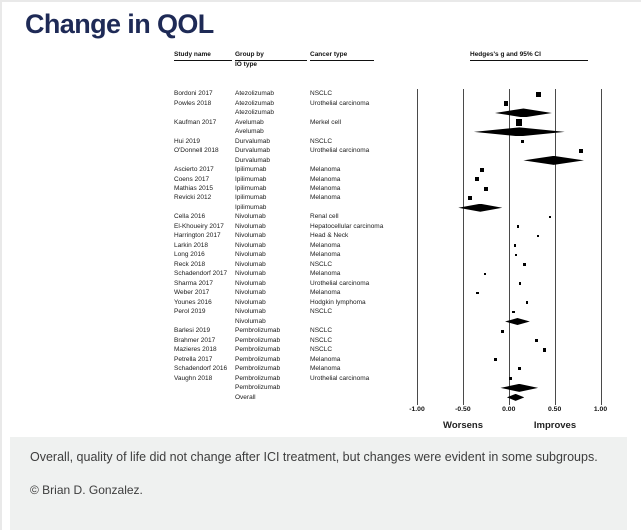 Image resolution: width=641 pixels, height=530 pixels. Describe the element at coordinates (193, 378) in the screenshot. I see `study-name-cell: Vaughn 2018` at that location.